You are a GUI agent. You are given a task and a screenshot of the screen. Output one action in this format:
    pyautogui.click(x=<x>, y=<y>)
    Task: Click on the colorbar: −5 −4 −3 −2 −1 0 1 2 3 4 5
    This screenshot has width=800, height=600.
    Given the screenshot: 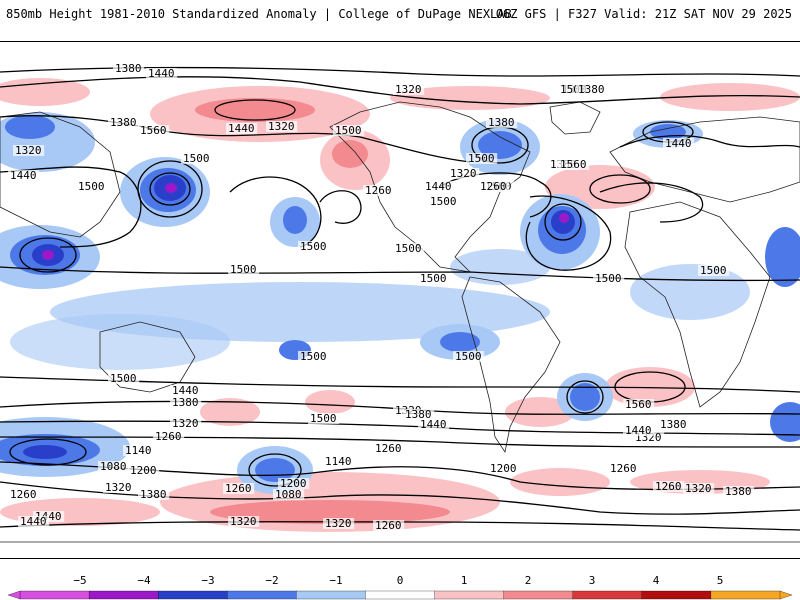 What is the action you would take?
    pyautogui.click(x=400, y=585)
    